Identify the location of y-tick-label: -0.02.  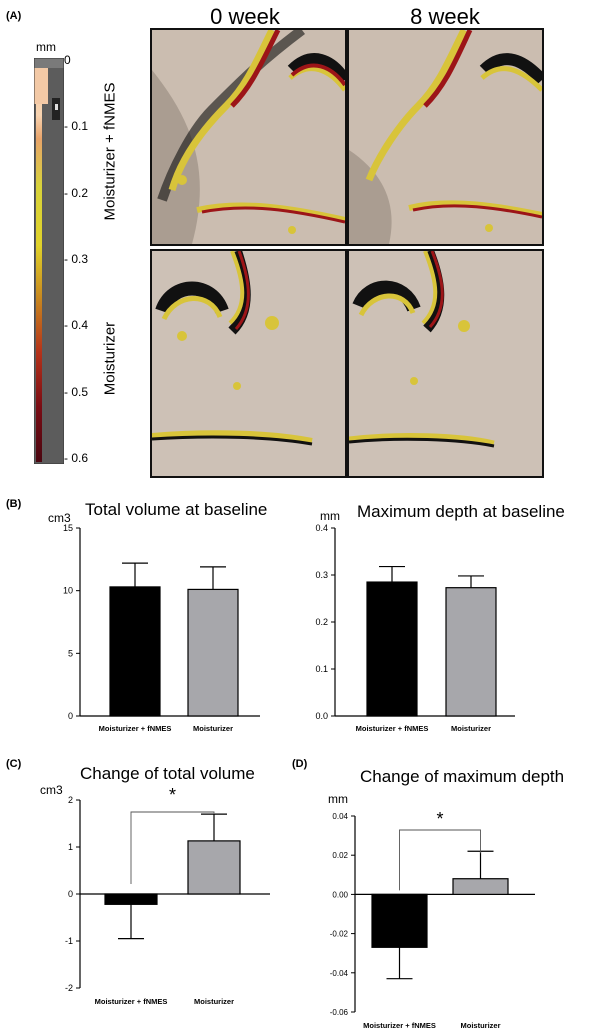
(339, 934).